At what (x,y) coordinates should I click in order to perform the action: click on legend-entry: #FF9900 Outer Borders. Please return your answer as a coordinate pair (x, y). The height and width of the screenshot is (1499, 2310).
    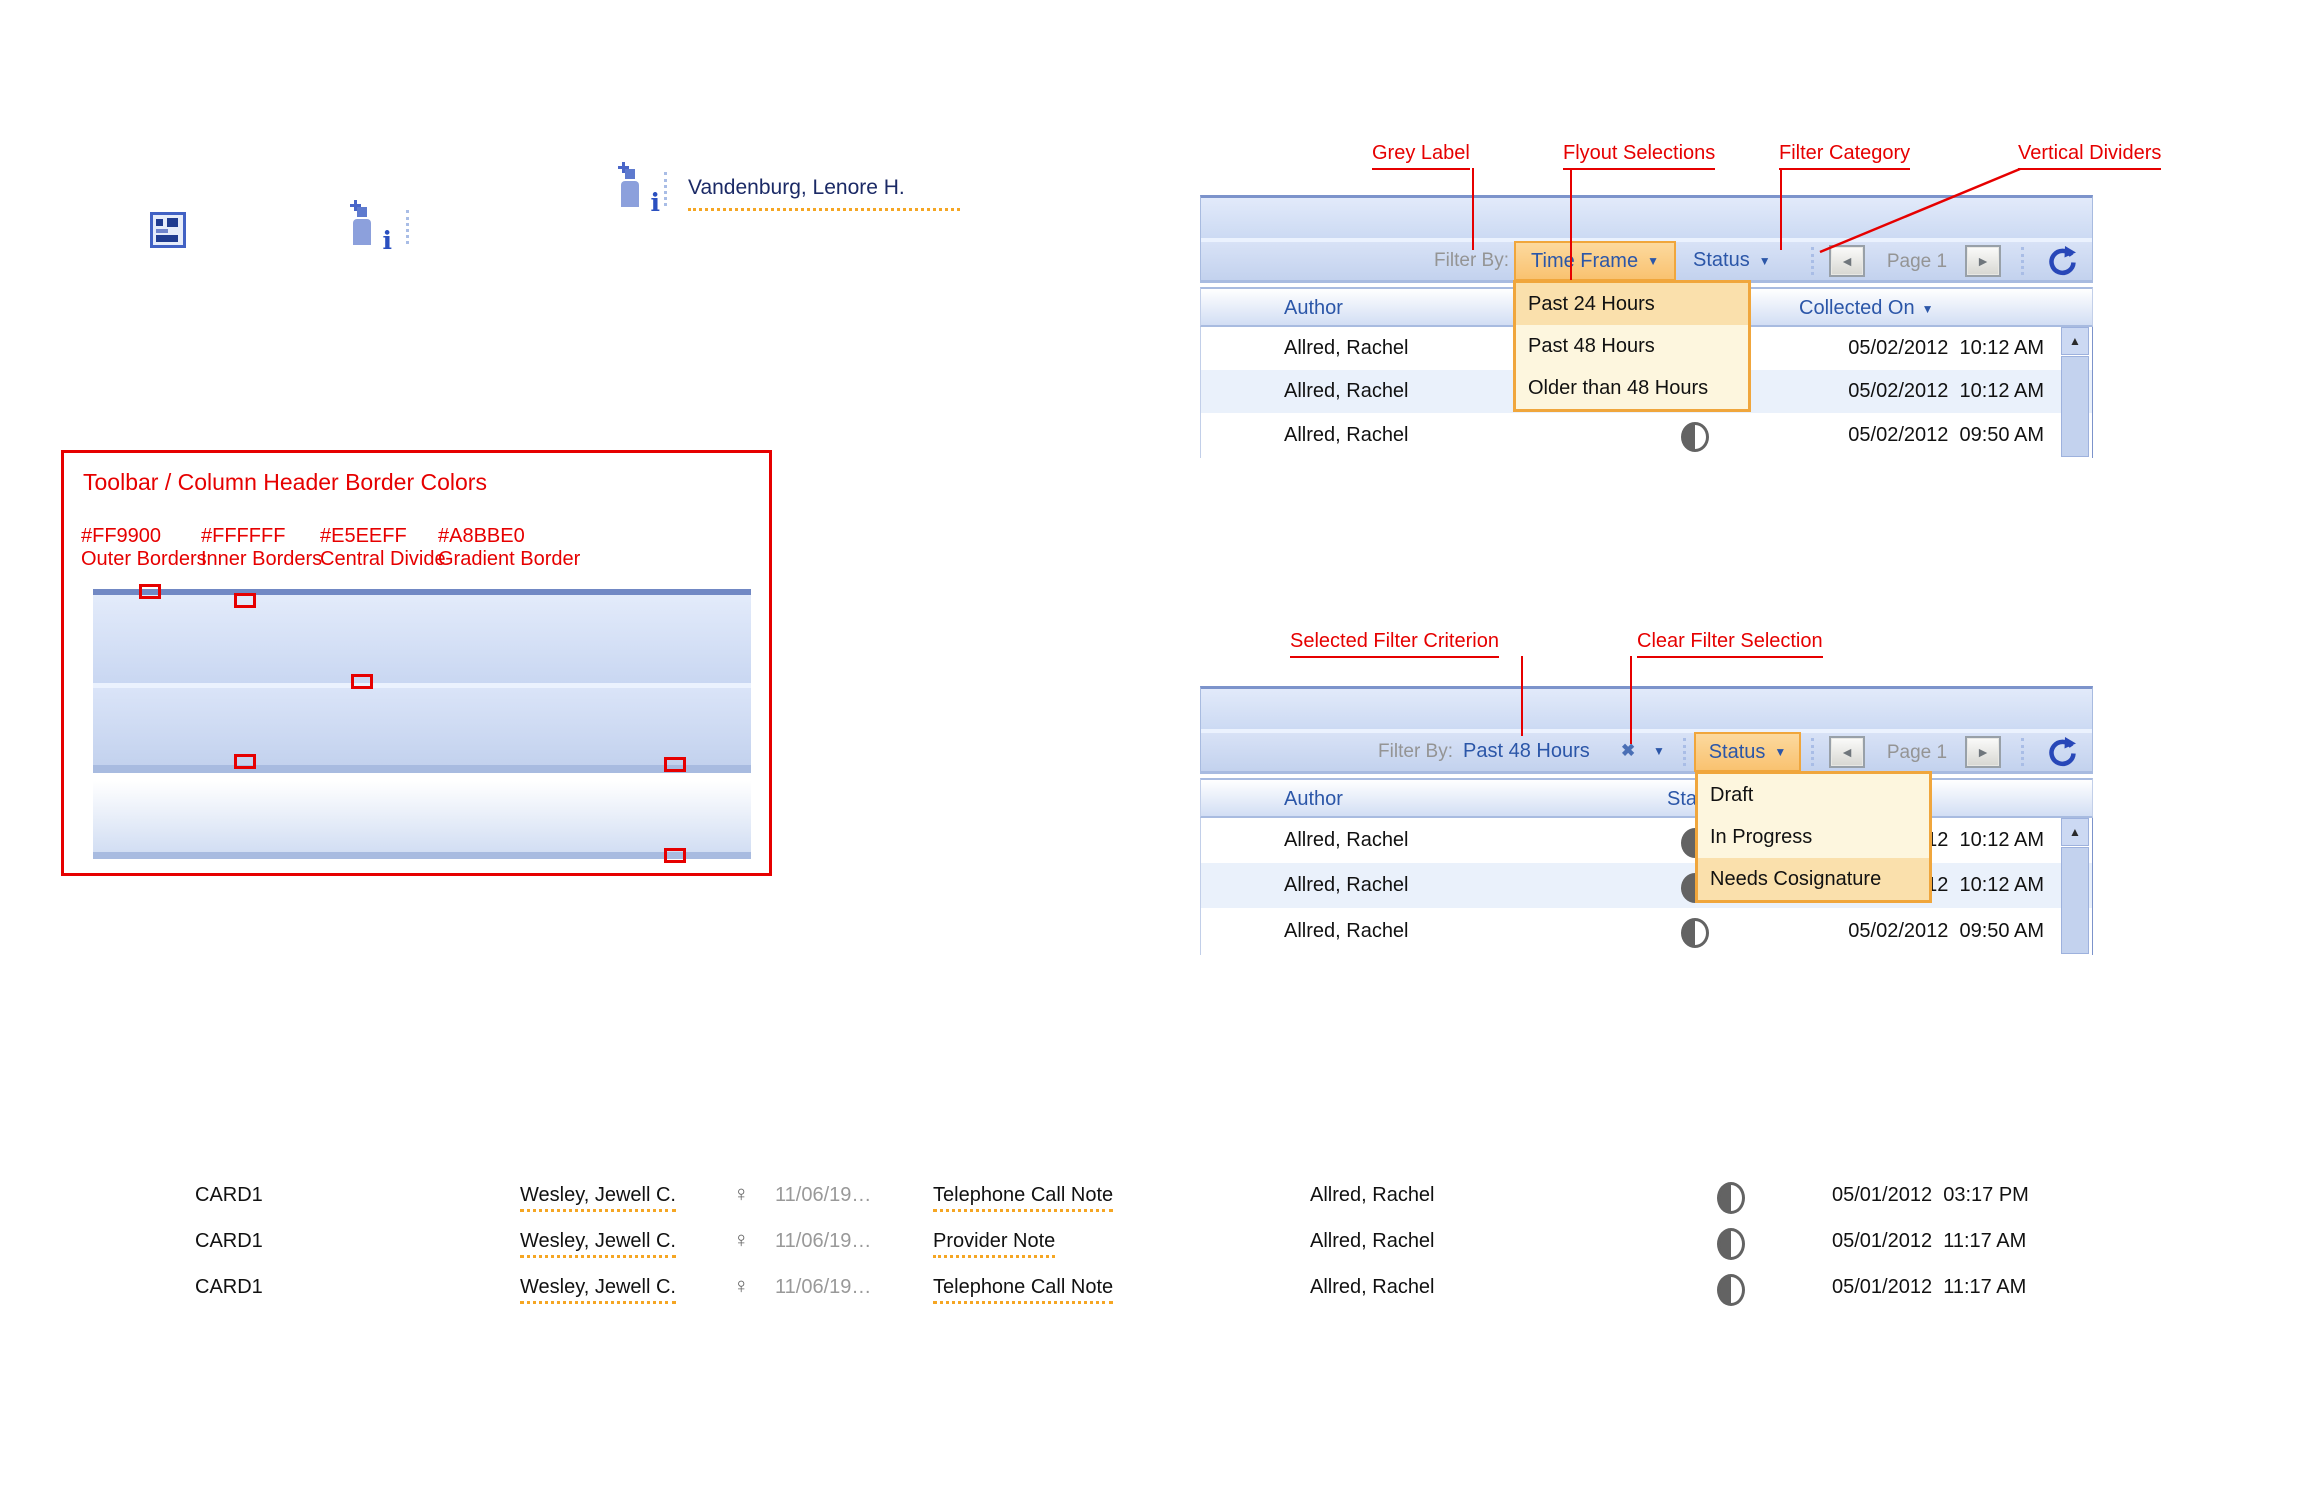
    Looking at the image, I should click on (144, 547).